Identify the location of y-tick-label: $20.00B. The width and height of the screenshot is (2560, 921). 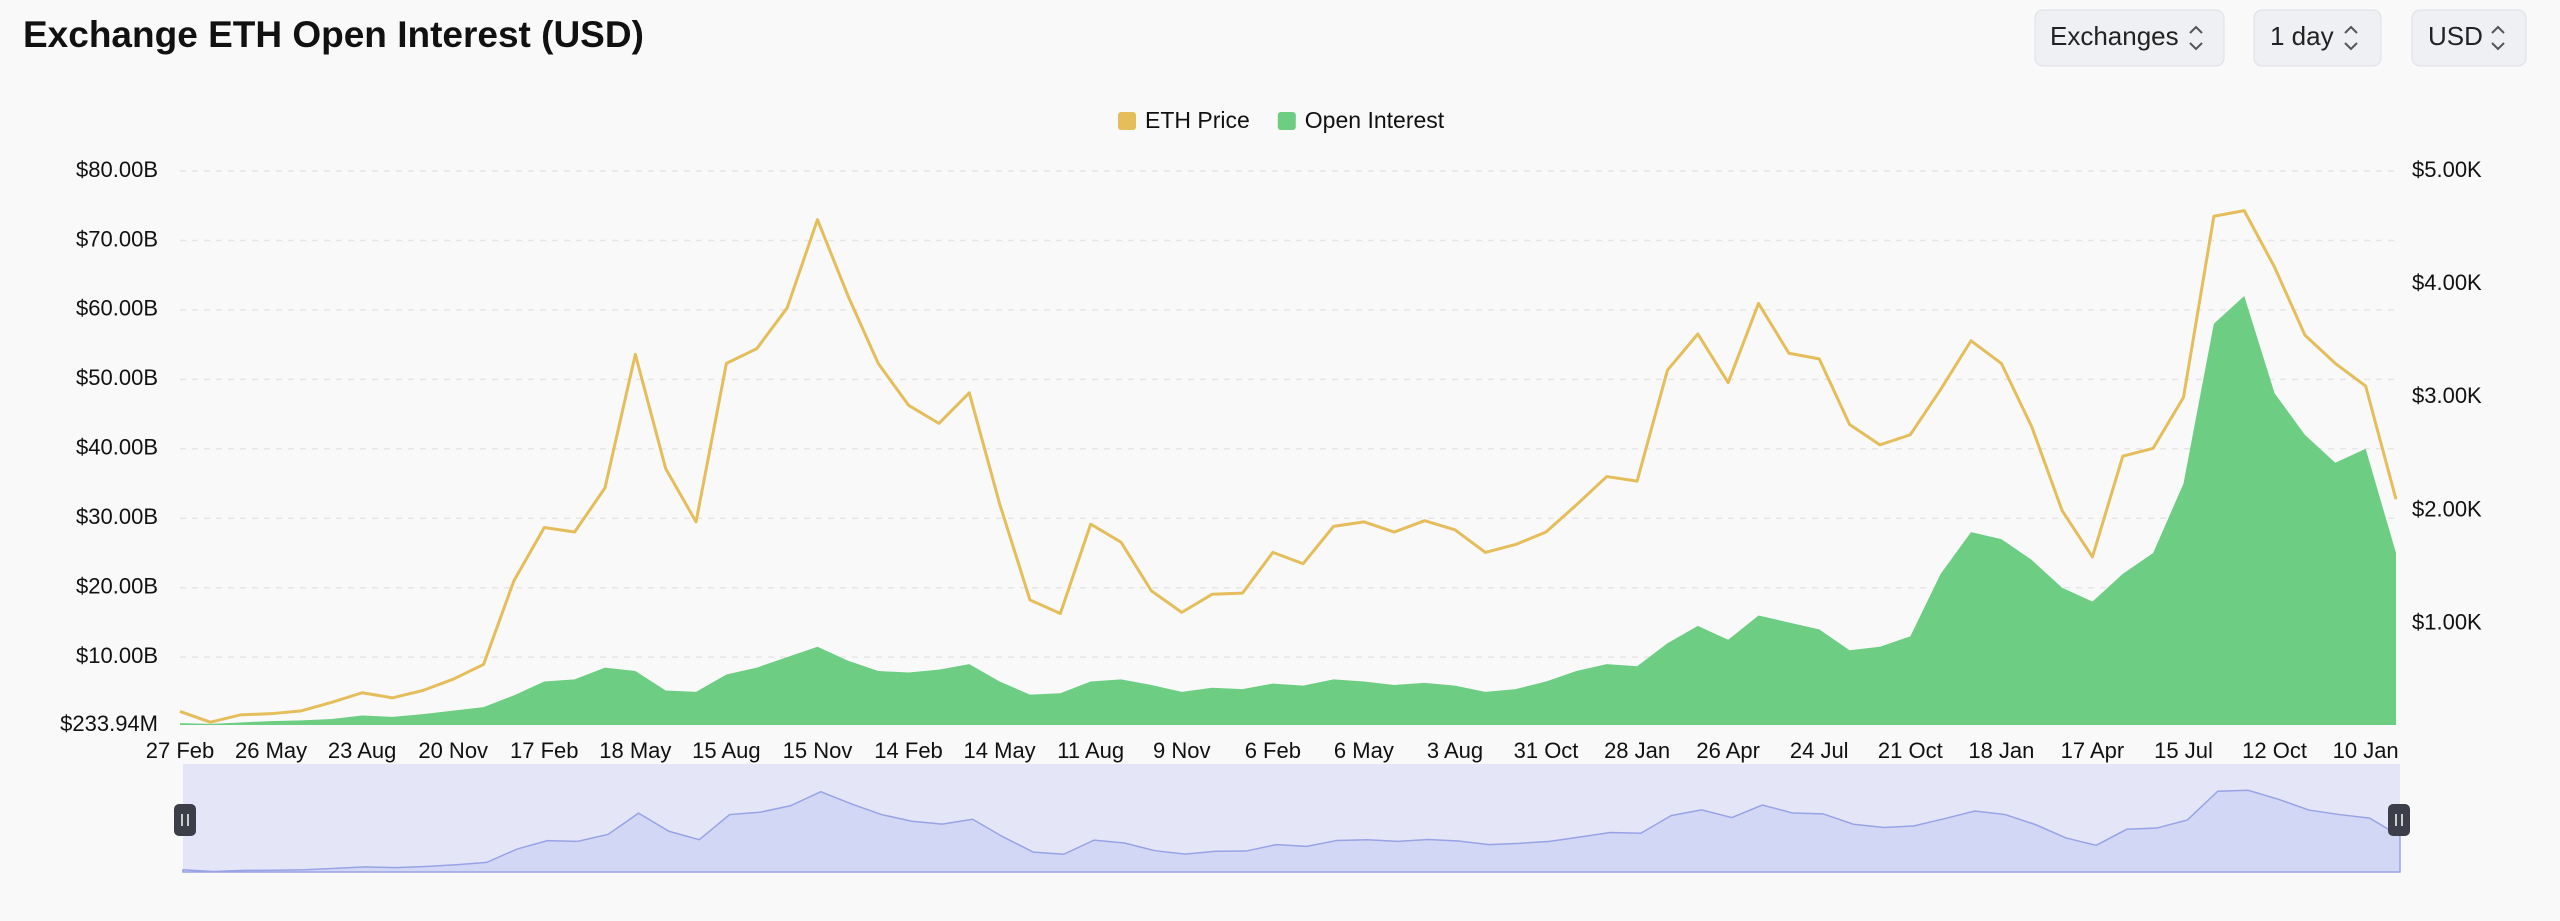
(117, 586).